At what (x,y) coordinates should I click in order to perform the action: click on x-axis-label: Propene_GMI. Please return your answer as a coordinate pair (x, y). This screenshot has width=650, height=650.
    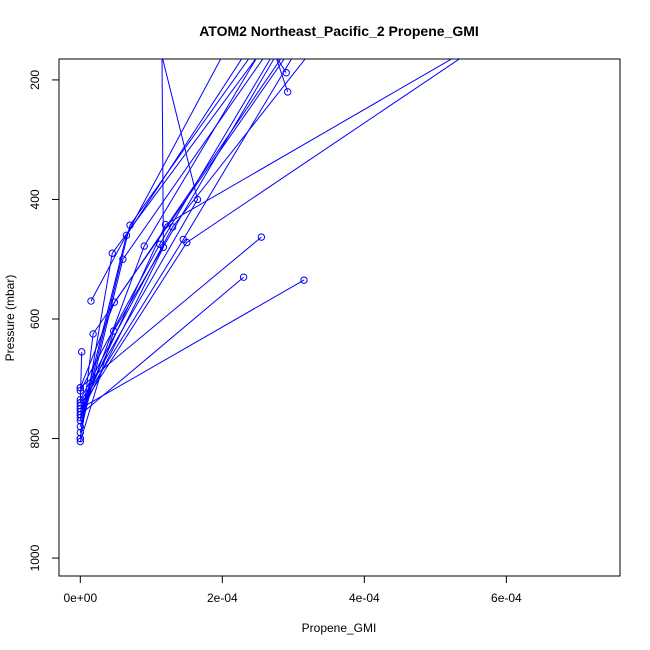
    Looking at the image, I should click on (339, 628).